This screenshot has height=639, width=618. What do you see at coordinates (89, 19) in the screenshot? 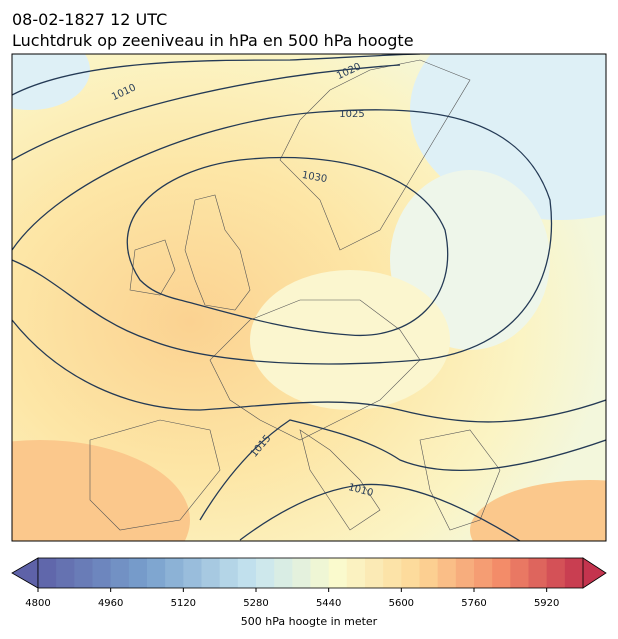
I see `title: 08-02-1827 12 UTC` at bounding box center [89, 19].